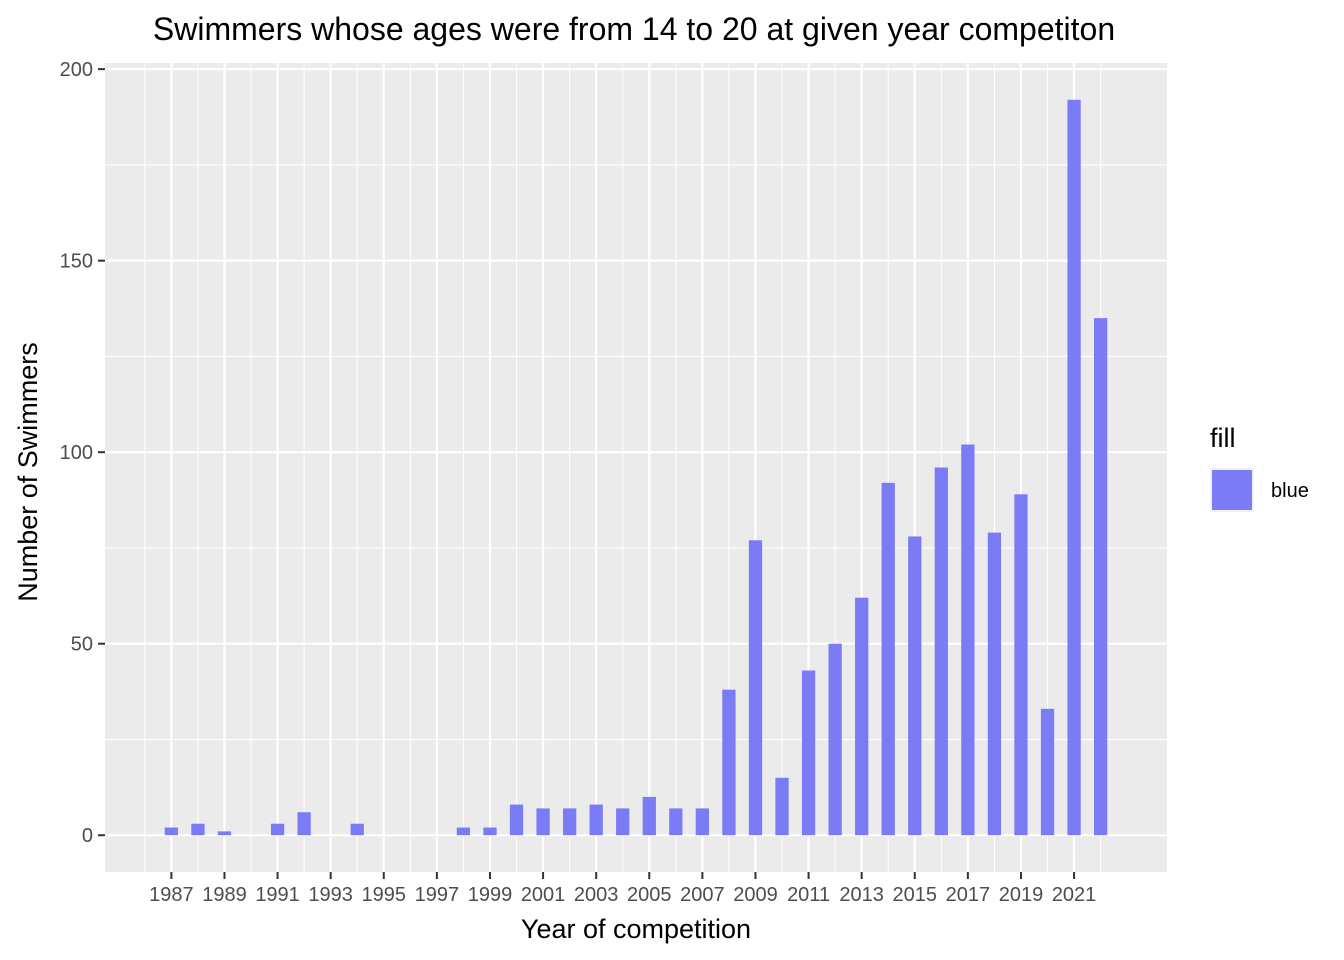 The image size is (1344, 960). Describe the element at coordinates (1259, 490) in the screenshot. I see `legend-items: blue` at that location.